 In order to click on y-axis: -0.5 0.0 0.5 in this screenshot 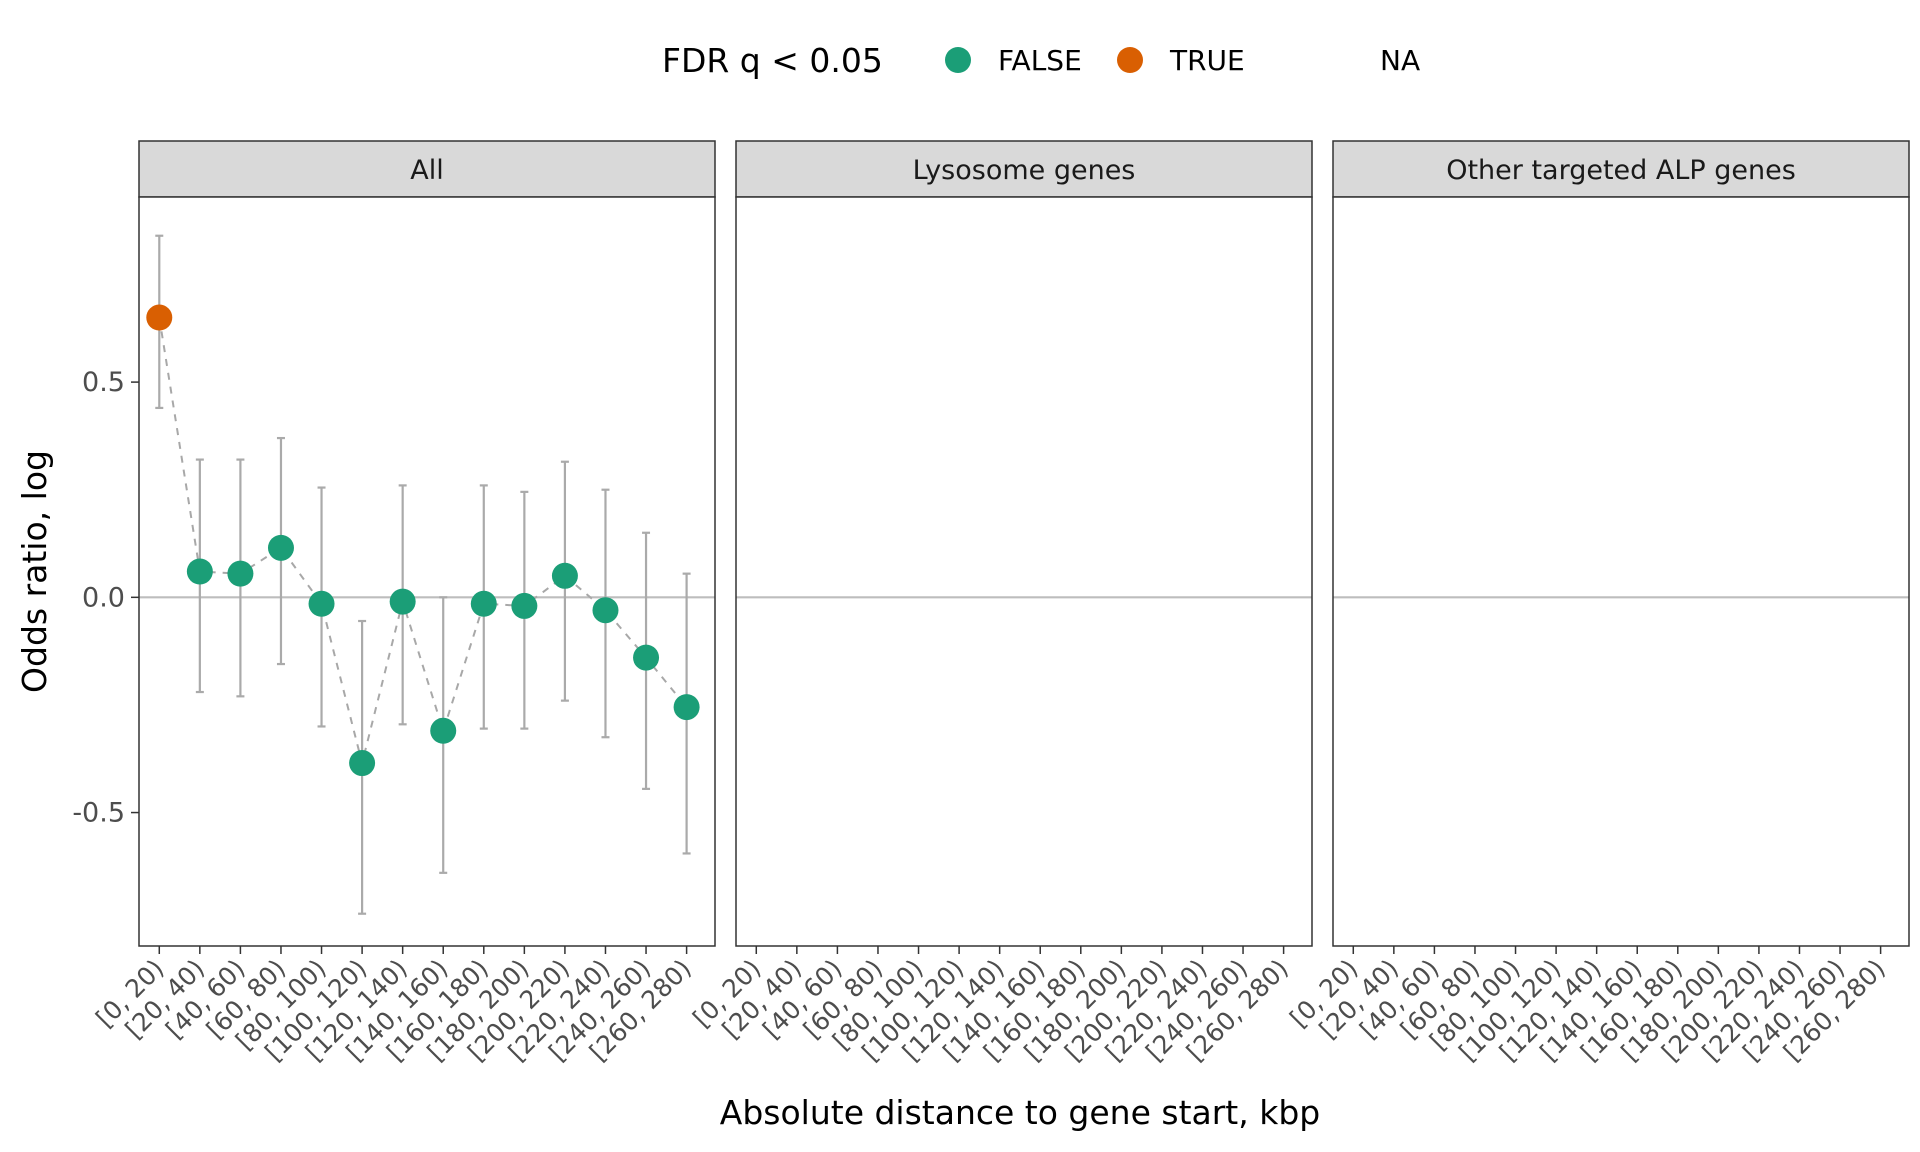, I will do `click(105, 598)`.